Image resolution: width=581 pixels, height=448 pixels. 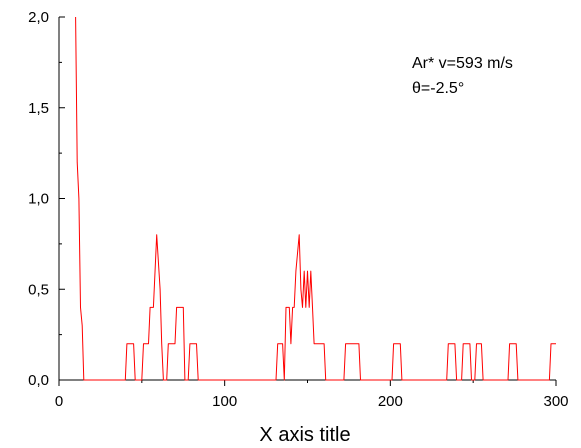 What do you see at coordinates (38, 17) in the screenshot?
I see `y-tick-label: 2,0` at bounding box center [38, 17].